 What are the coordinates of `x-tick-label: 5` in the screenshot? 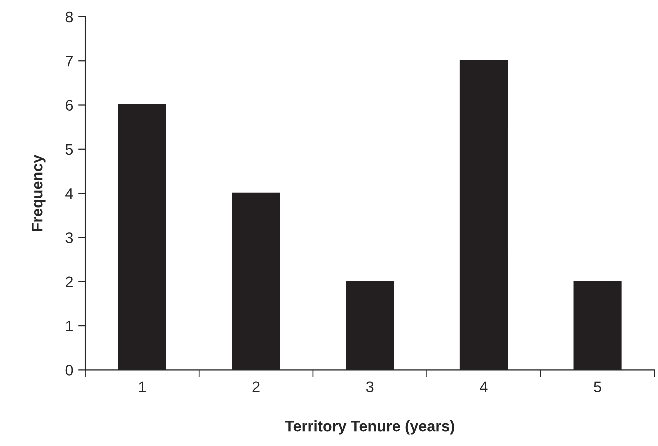 It's located at (598, 387).